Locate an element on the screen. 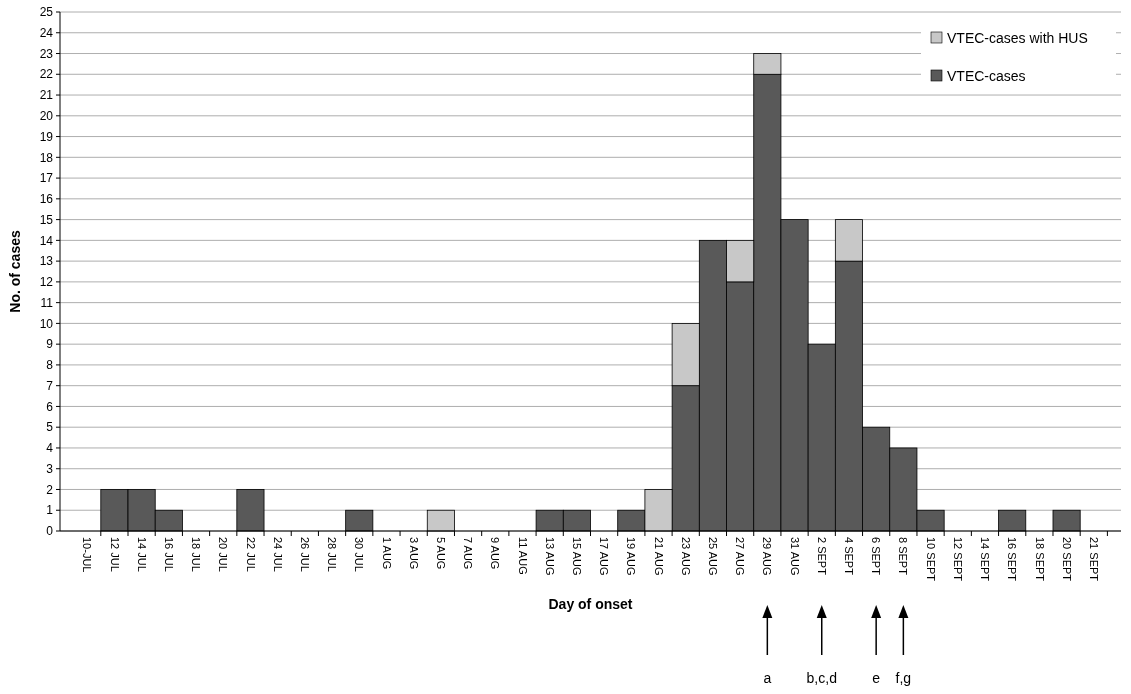 The height and width of the screenshot is (694, 1131). x-tick-label: 12 JUL is located at coordinates (114, 554).